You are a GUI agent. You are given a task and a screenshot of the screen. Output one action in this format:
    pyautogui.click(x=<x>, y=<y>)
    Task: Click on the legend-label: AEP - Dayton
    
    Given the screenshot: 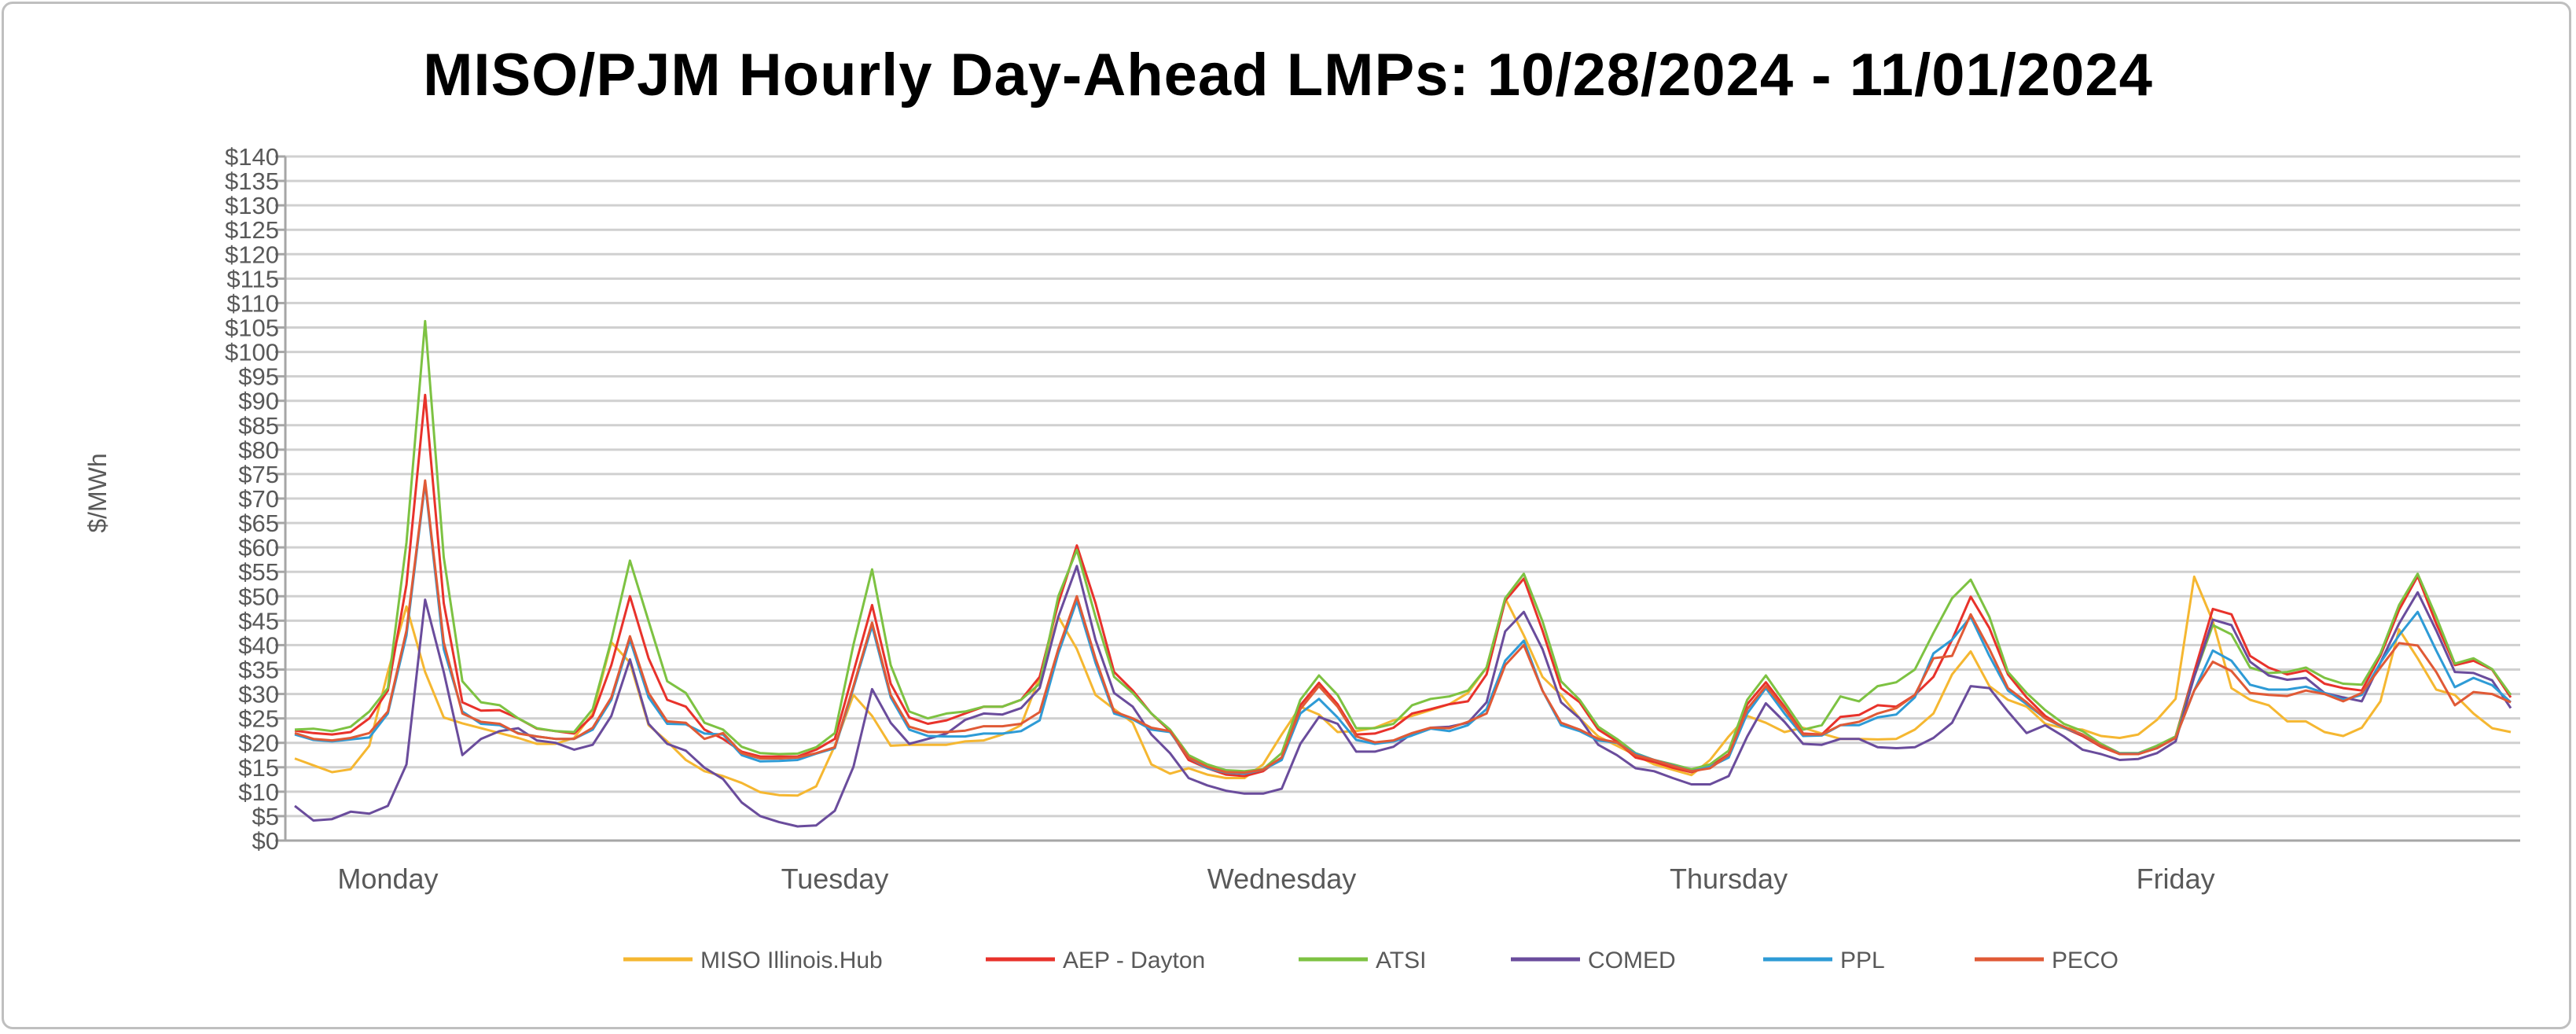 What is the action you would take?
    pyautogui.click(x=1134, y=960)
    